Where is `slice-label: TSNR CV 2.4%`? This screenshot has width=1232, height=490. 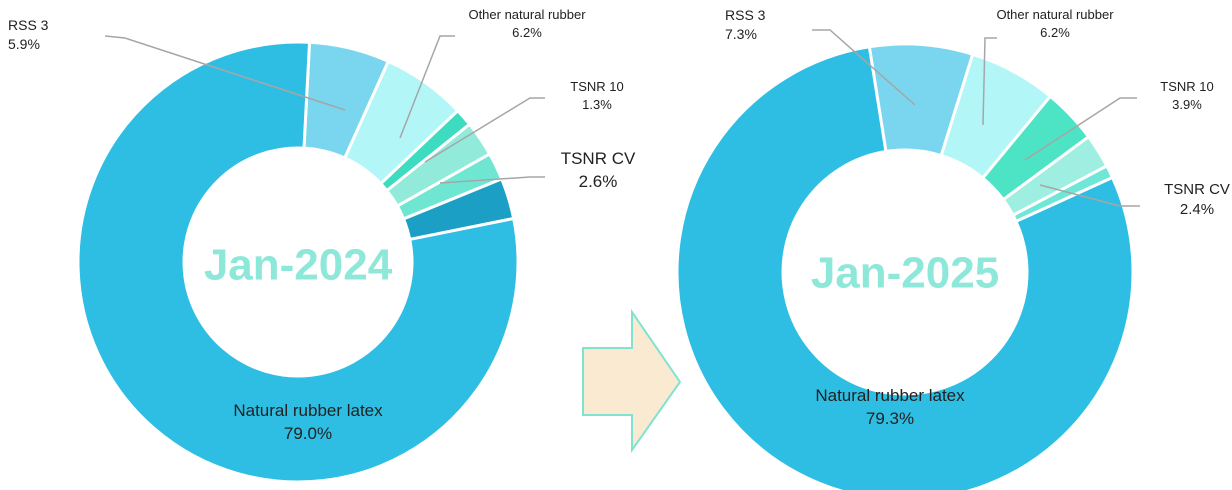 slice-label: TSNR CV 2.4% is located at coordinates (1187, 200).